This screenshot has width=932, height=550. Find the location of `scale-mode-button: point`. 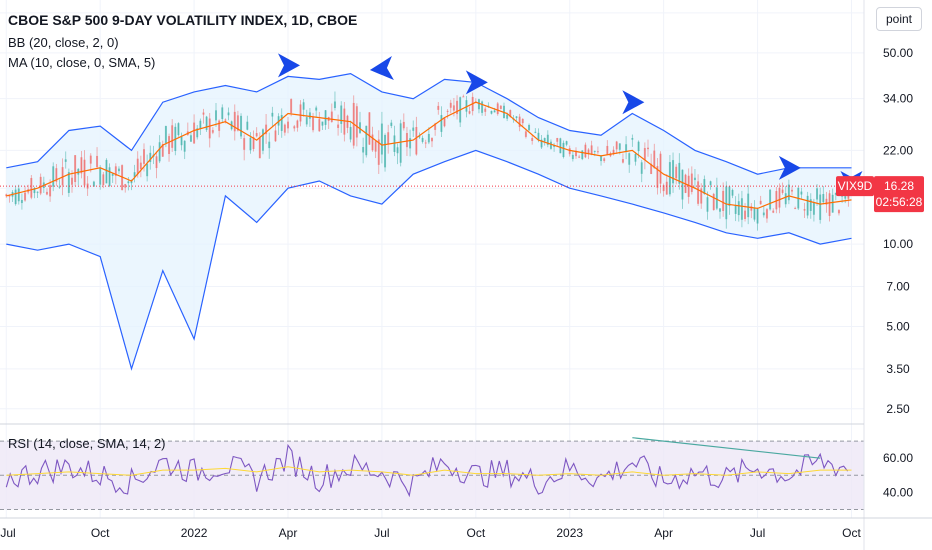

scale-mode-button: point is located at coordinates (899, 19).